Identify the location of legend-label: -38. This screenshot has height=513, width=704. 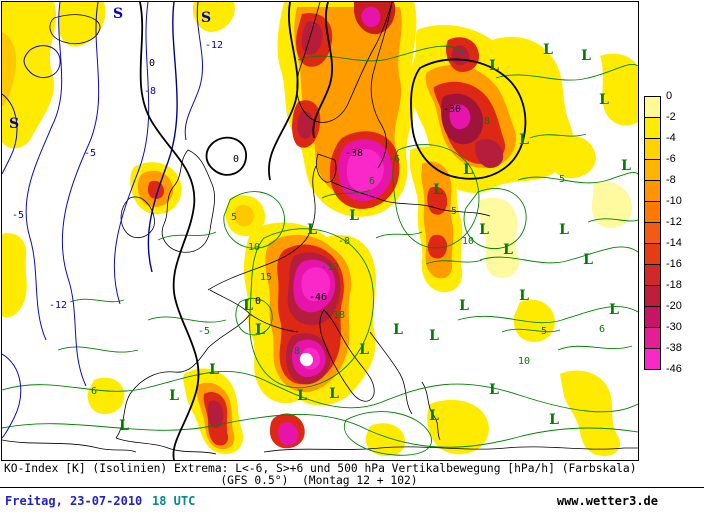
(674, 348).